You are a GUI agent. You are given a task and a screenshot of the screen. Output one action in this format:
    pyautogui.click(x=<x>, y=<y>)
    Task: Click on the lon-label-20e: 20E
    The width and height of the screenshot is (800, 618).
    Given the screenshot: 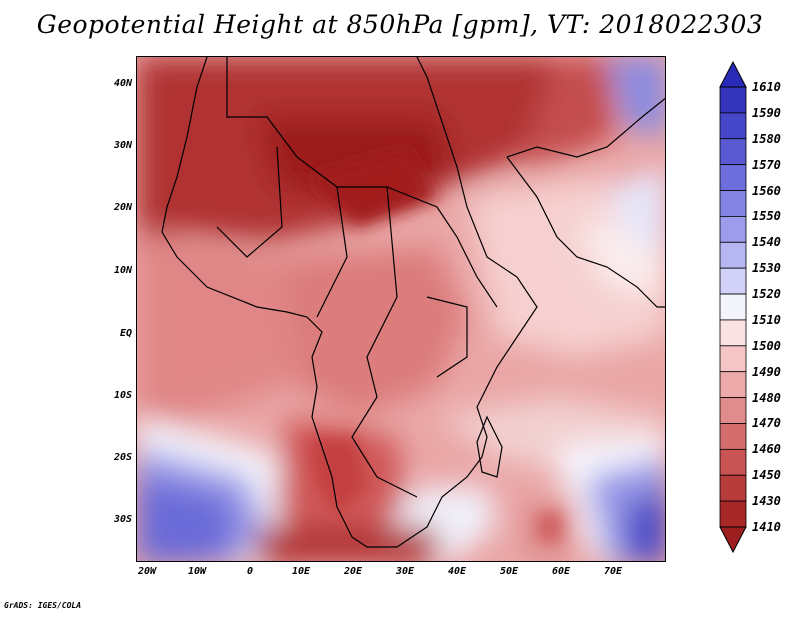 What is the action you would take?
    pyautogui.click(x=353, y=571)
    